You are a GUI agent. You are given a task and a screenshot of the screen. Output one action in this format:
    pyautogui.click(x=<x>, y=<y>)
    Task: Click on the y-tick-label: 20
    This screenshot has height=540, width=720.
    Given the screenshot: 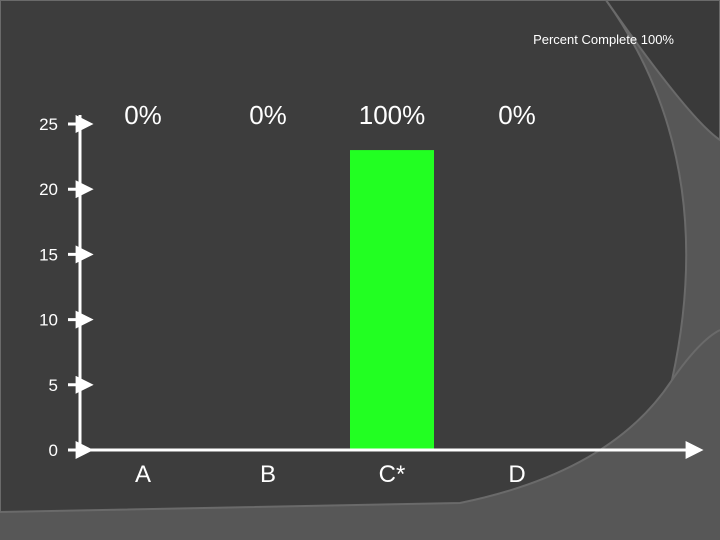 What is the action you would take?
    pyautogui.click(x=48, y=189)
    